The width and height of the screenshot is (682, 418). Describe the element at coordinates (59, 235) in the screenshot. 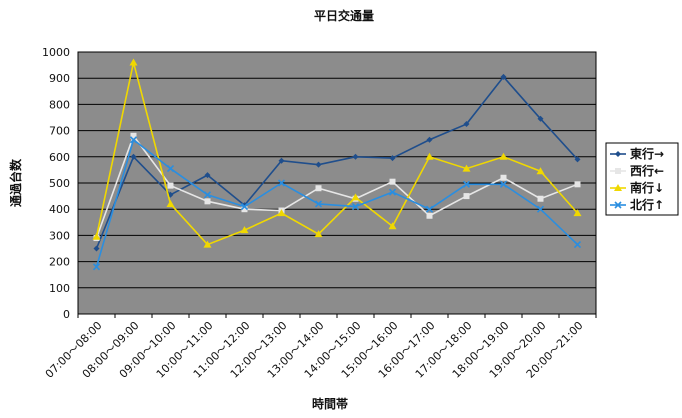

I see `y-tick-label: 300` at that location.